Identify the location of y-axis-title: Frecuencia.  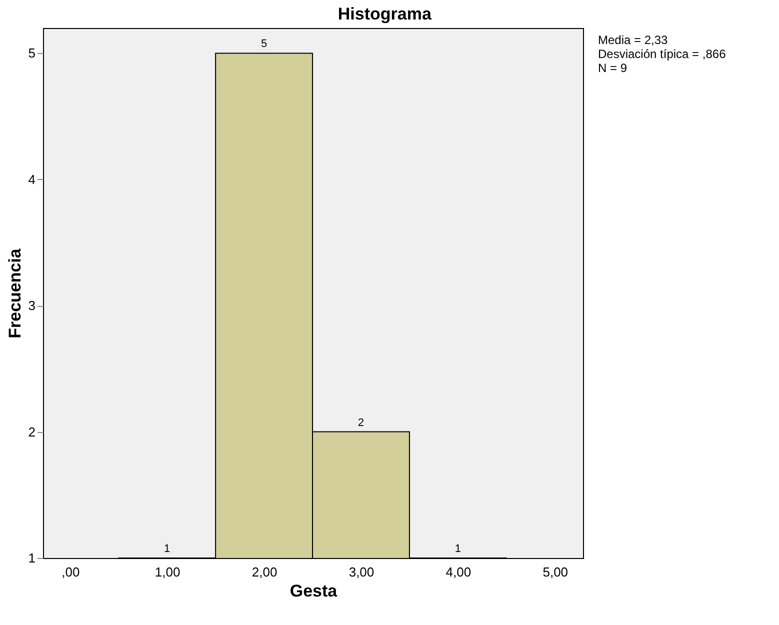
(14, 293).